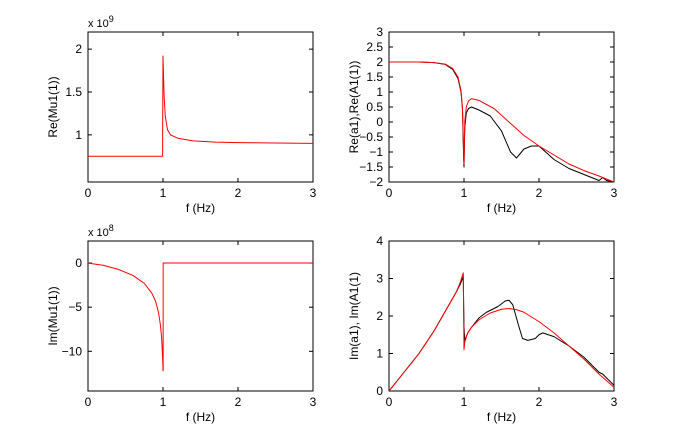 The width and height of the screenshot is (675, 439). I want to click on y-axis-label: Im(a1), Im(A1(1), so click(354, 316).